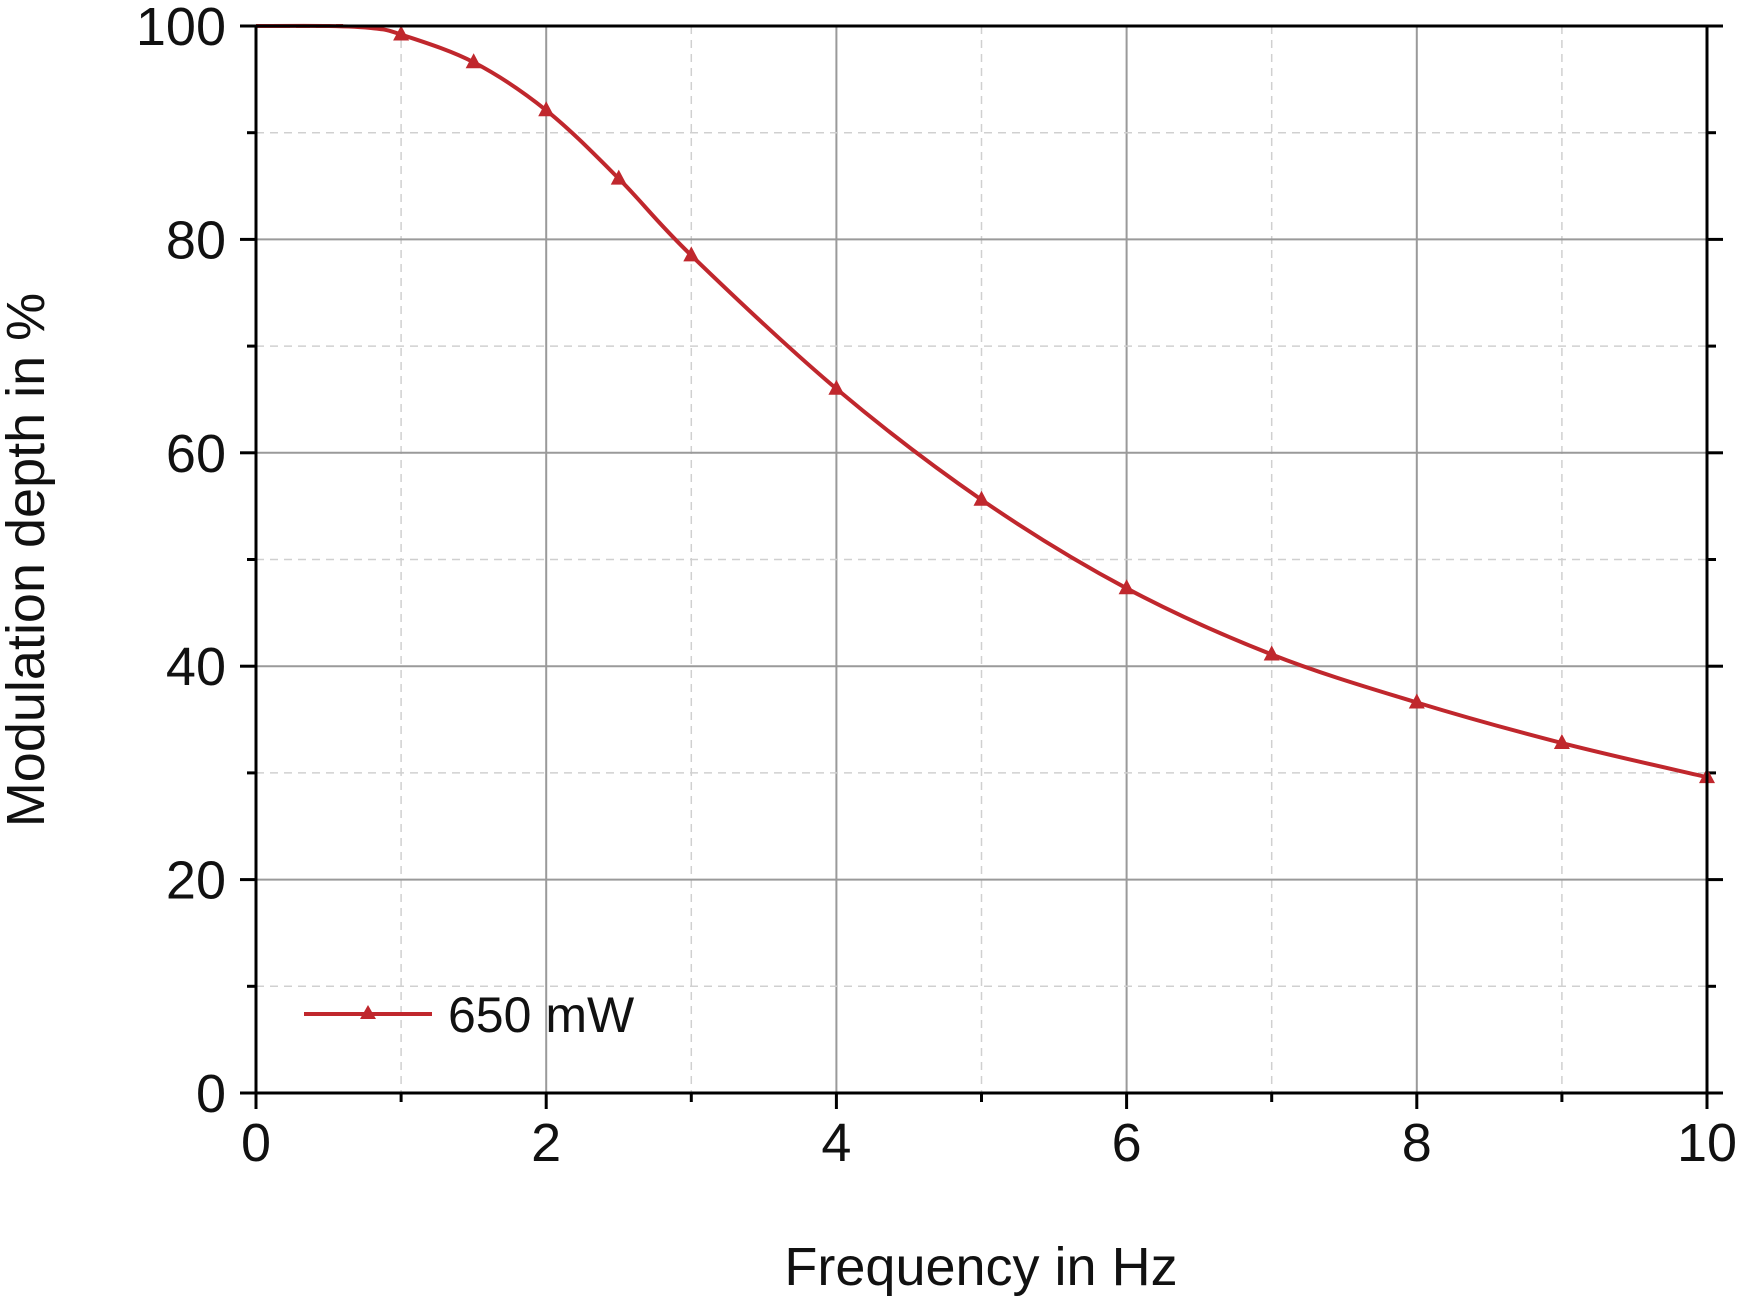 The height and width of the screenshot is (1300, 1740). Describe the element at coordinates (256, 1143) in the screenshot. I see `x-tick-label: 0` at that location.